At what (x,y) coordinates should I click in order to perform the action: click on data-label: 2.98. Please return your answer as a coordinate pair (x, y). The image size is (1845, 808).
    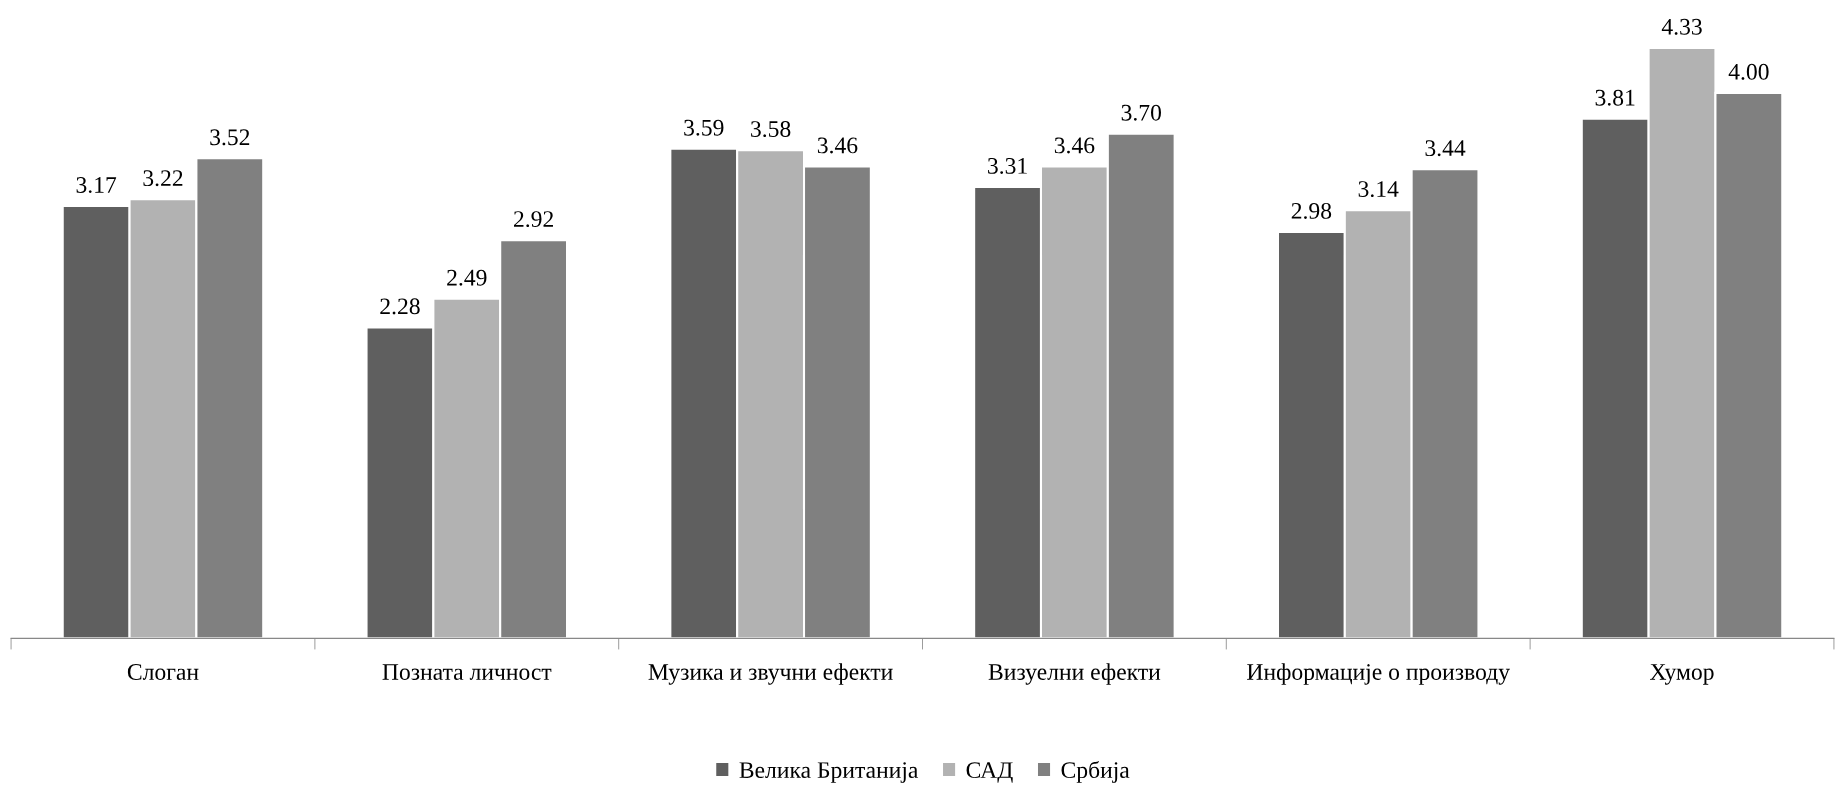
    Looking at the image, I should click on (1311, 210).